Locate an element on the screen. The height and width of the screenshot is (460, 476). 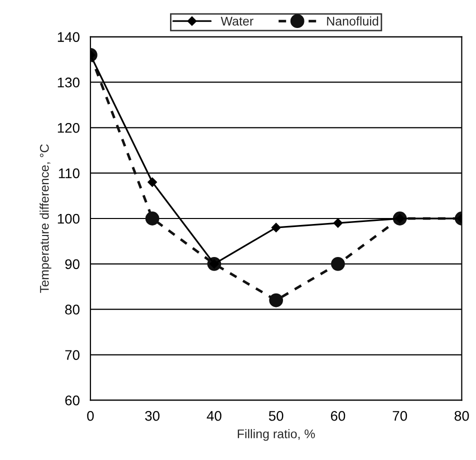
x-tick-label: 50 is located at coordinates (276, 415).